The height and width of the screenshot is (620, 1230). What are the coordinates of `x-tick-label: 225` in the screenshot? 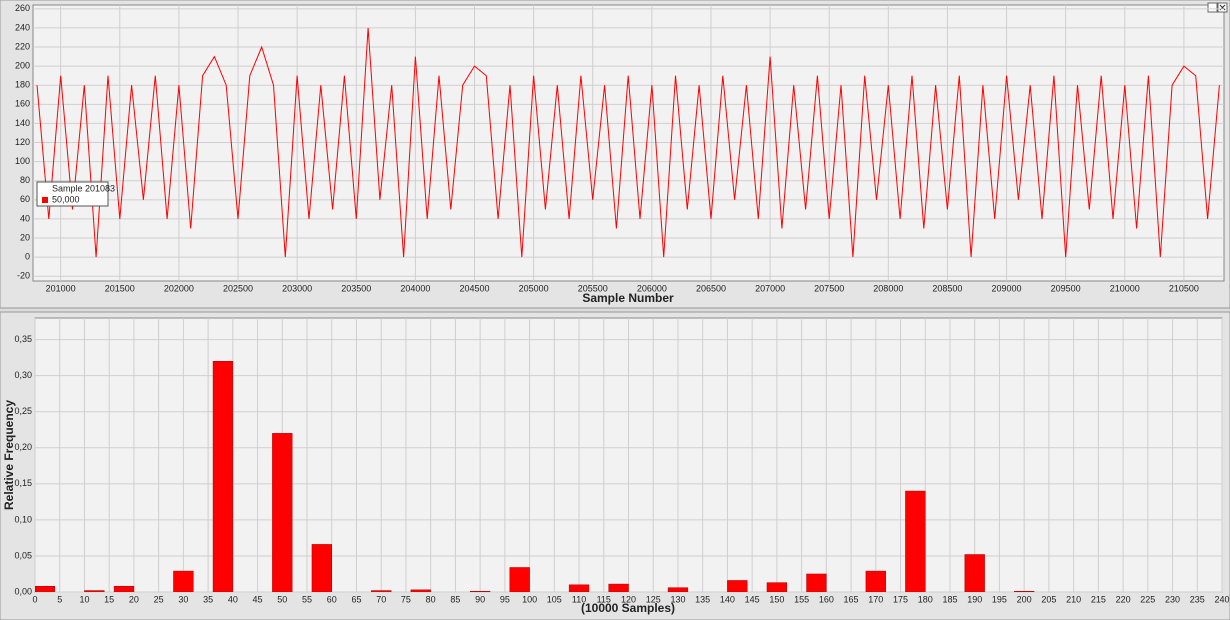 It's located at (1147, 599).